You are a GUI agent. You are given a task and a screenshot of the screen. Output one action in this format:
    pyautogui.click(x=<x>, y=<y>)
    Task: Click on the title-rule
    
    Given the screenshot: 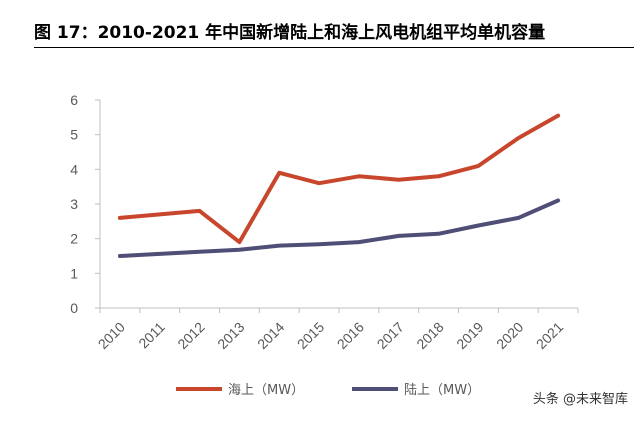 What is the action you would take?
    pyautogui.click(x=334, y=47)
    